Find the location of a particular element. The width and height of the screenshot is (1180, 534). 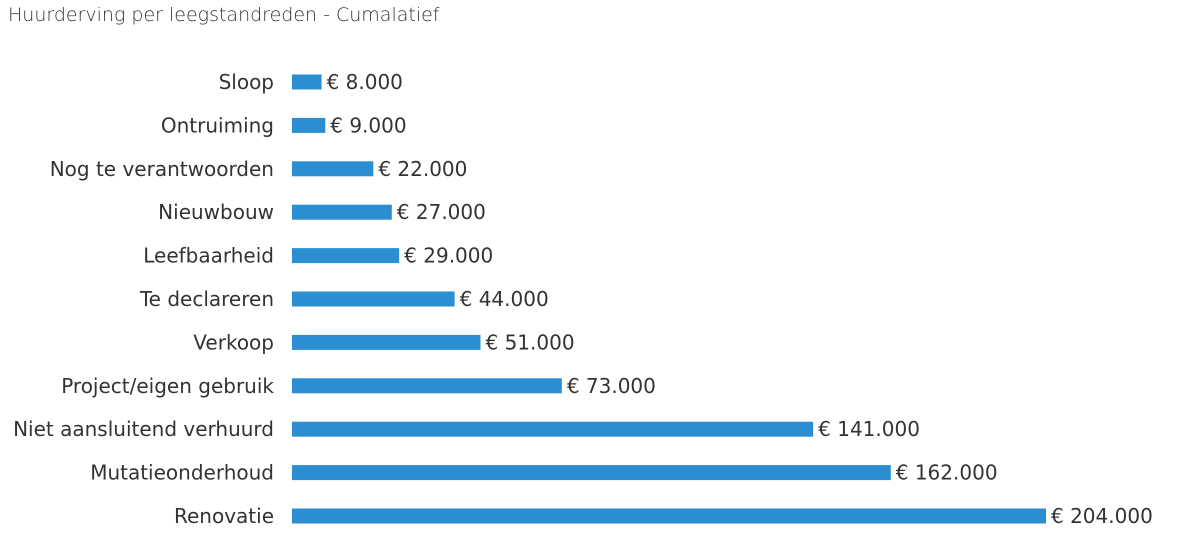

category-label: Niet aansluitend verhuurd is located at coordinates (143, 429).